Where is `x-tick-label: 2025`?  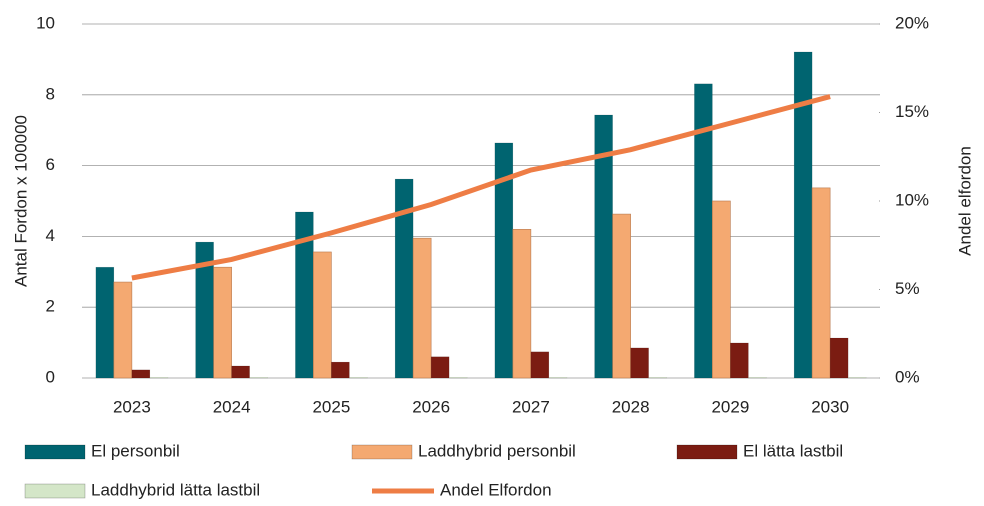 x-tick-label: 2025 is located at coordinates (331, 406).